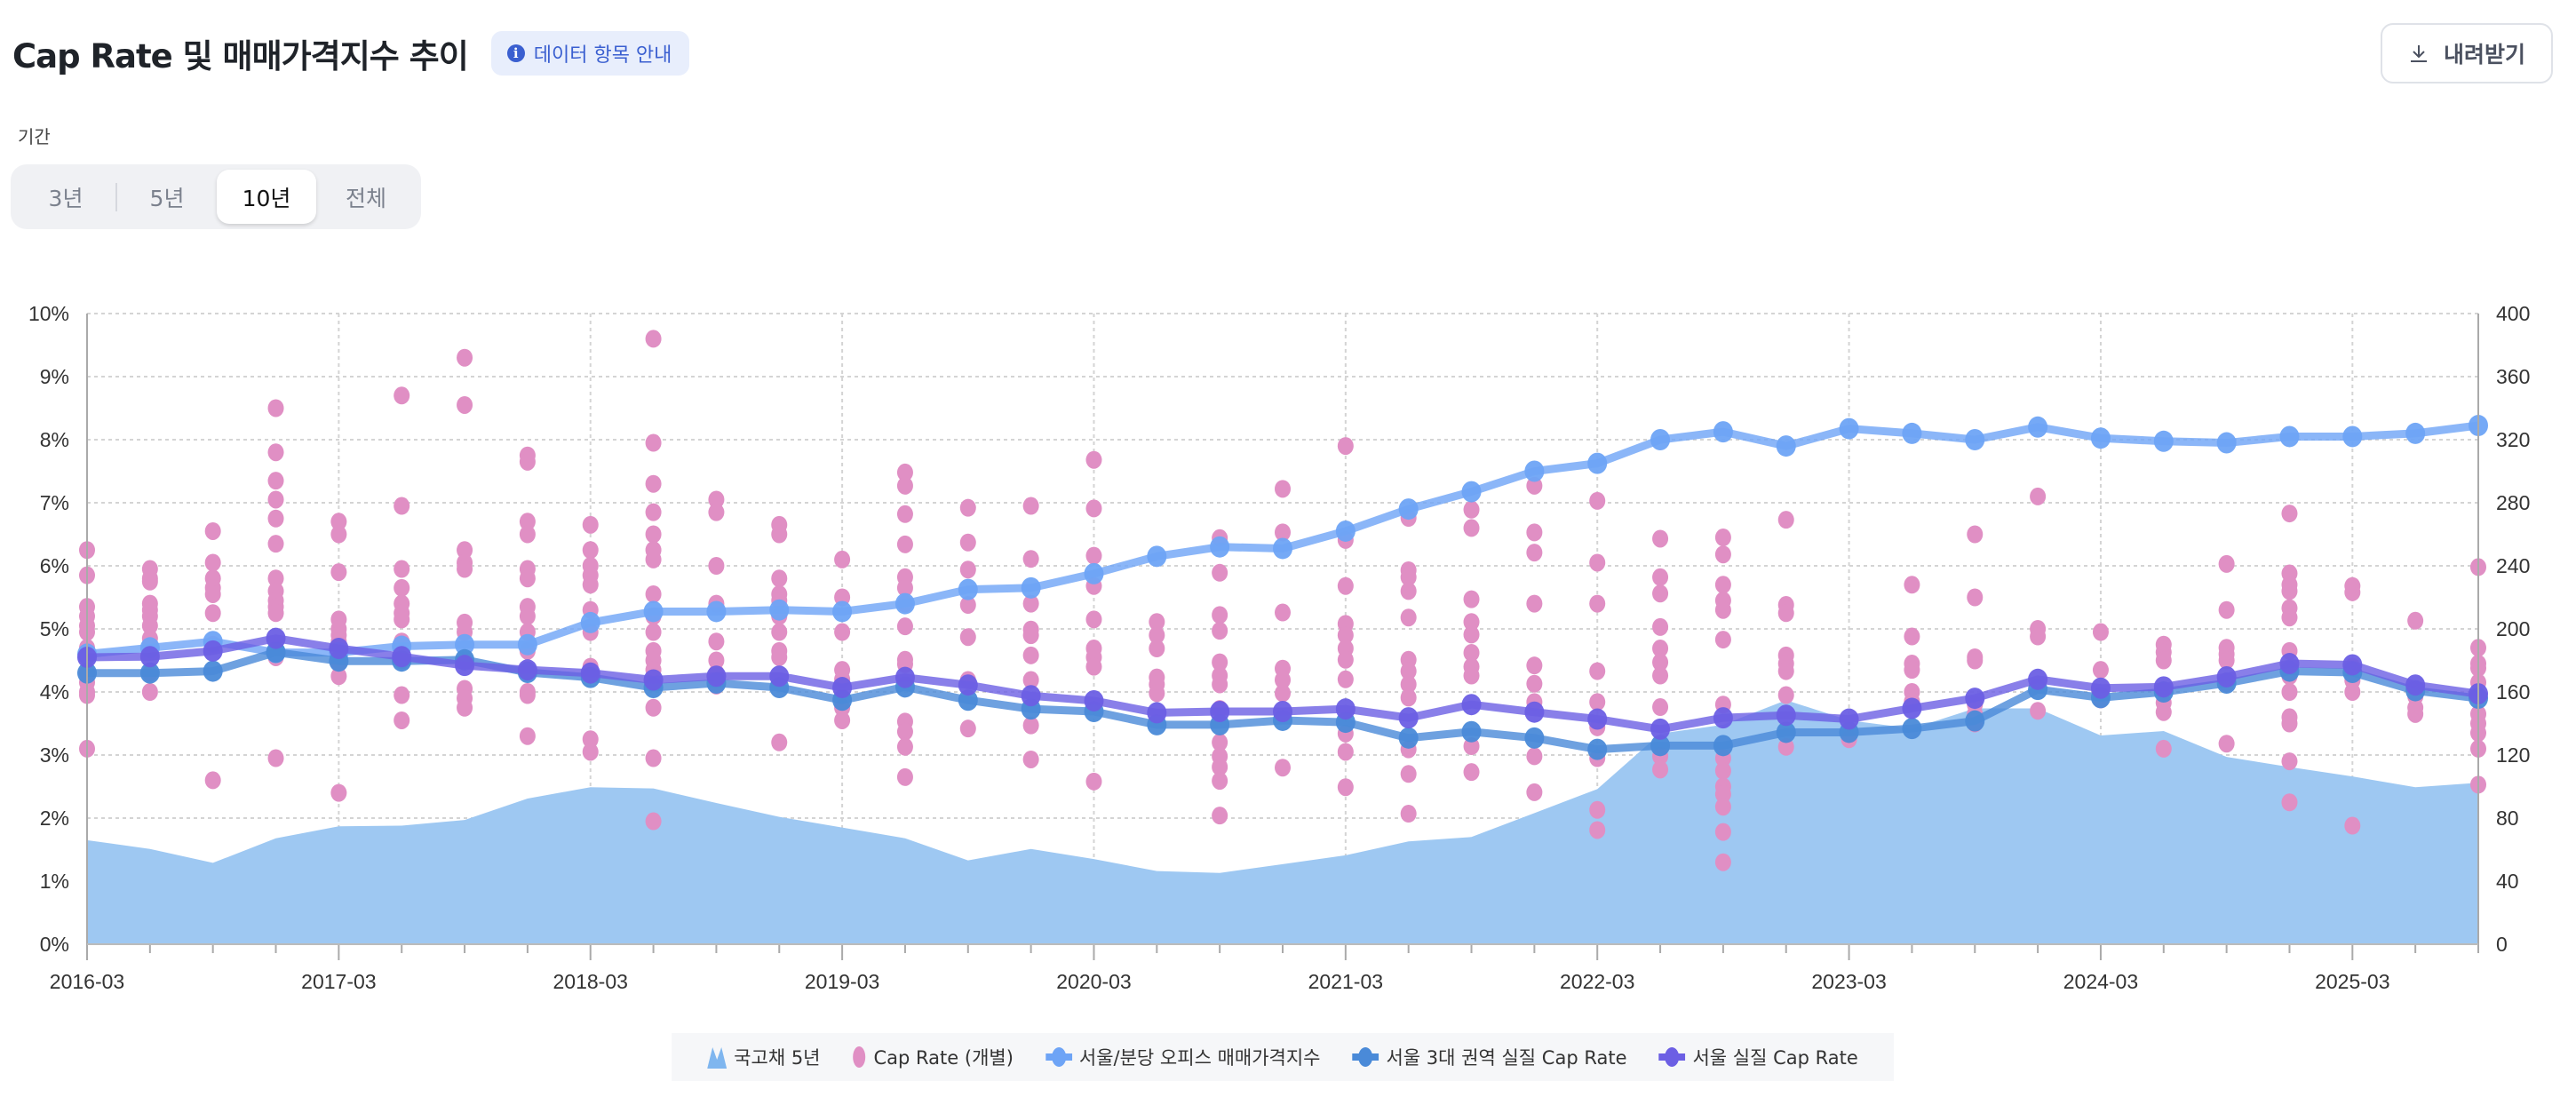 This screenshot has width=2576, height=1105. I want to click on legend-item-bond: 국고채 5년, so click(764, 1057).